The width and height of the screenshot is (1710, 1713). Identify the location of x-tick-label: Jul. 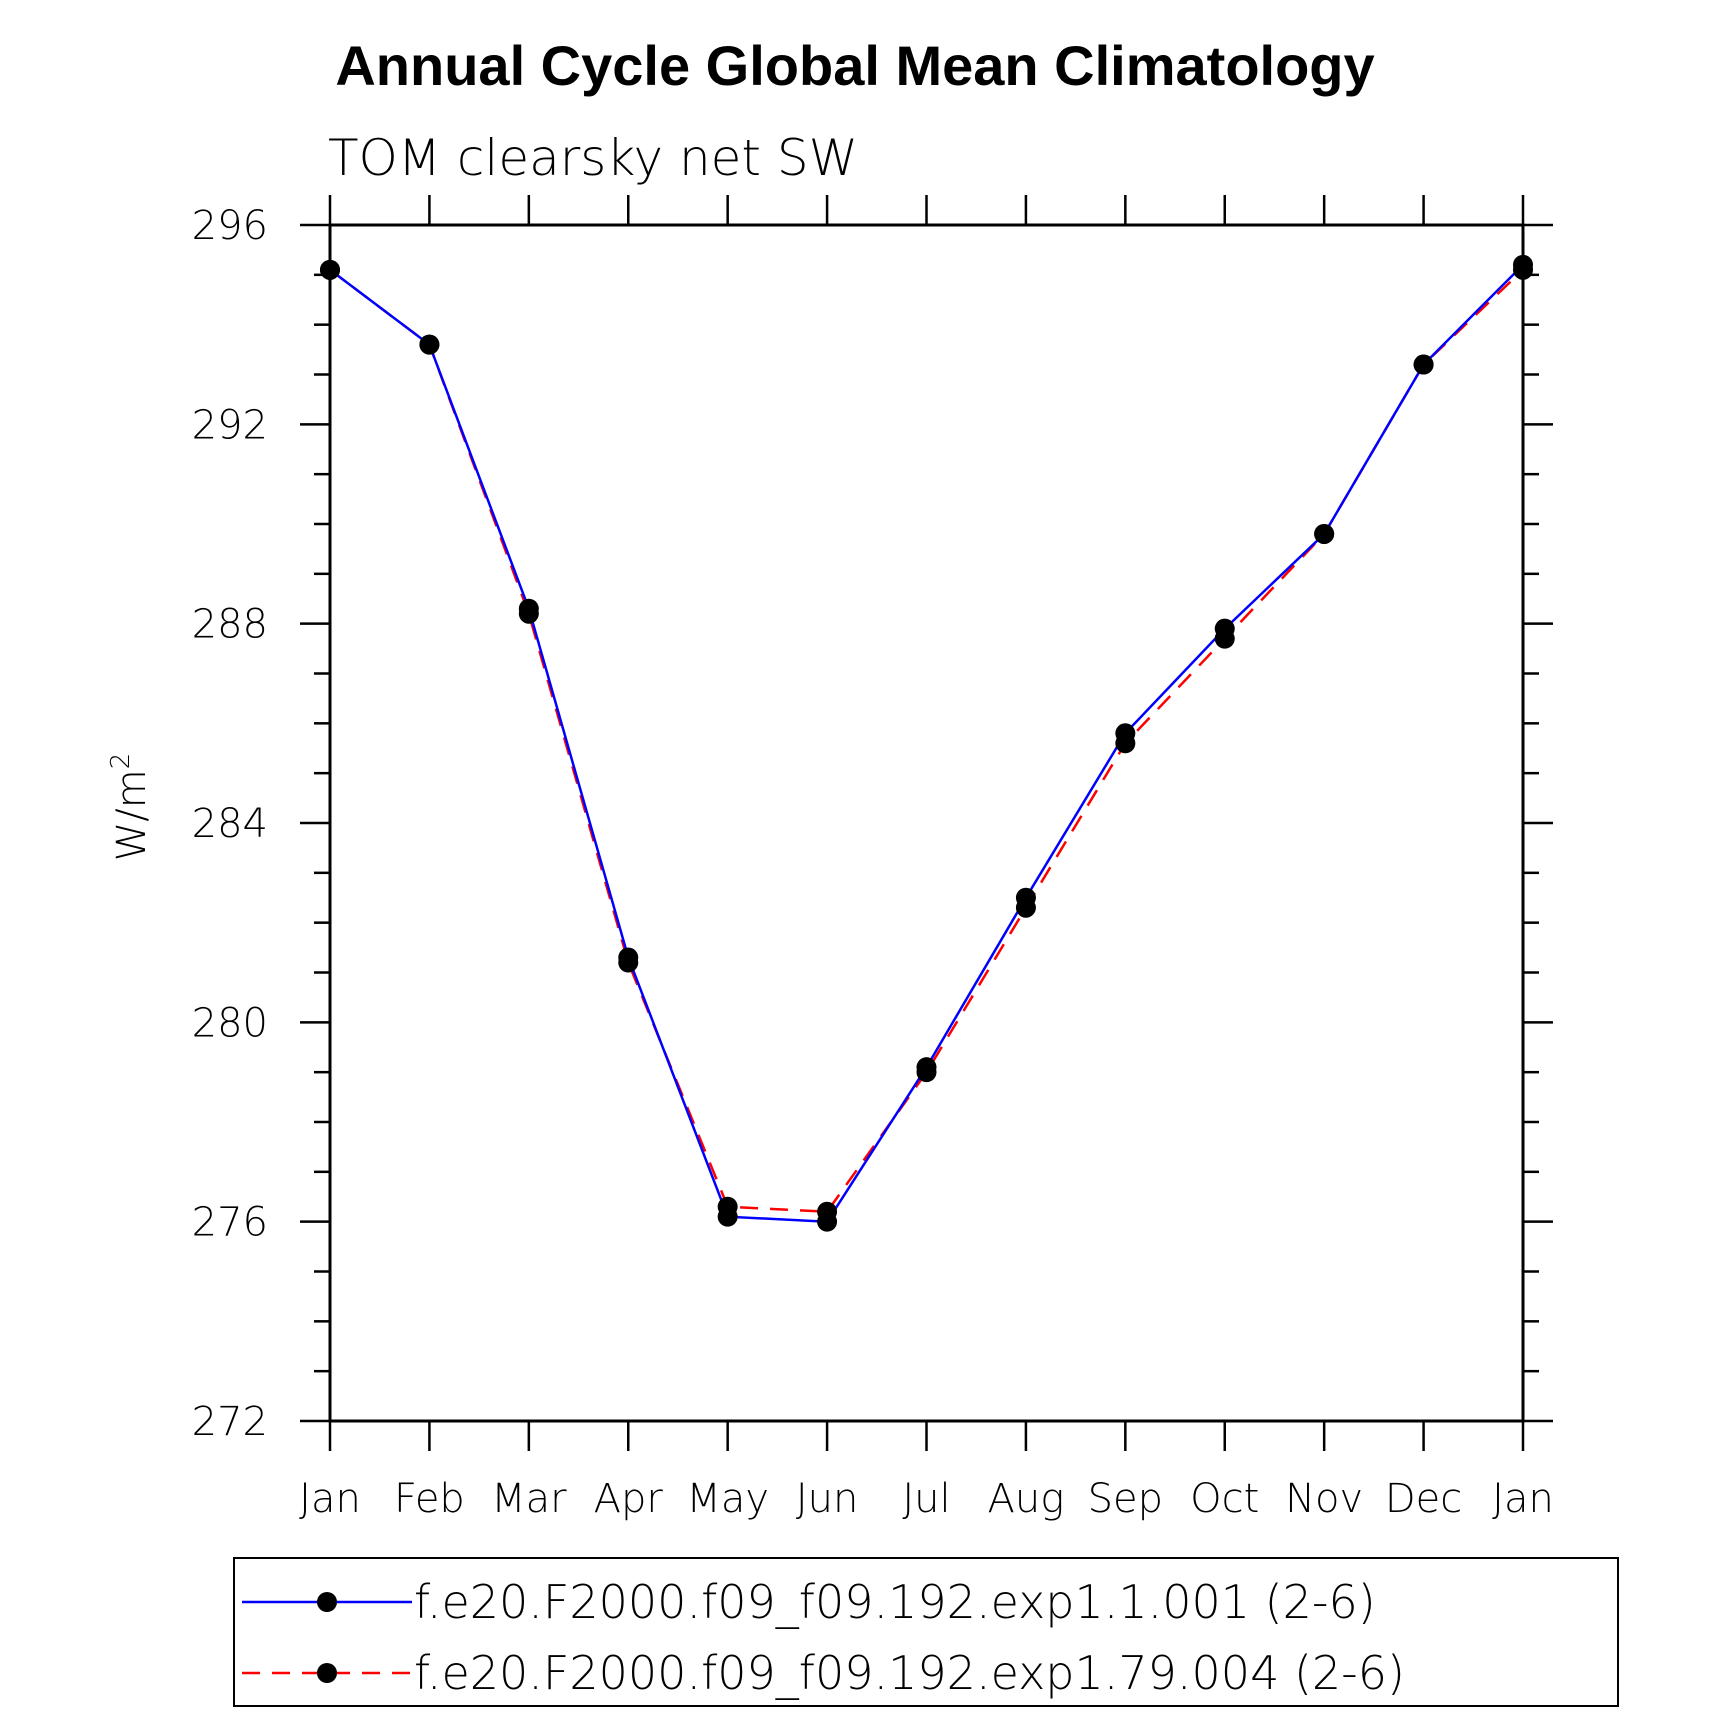
(926, 1499).